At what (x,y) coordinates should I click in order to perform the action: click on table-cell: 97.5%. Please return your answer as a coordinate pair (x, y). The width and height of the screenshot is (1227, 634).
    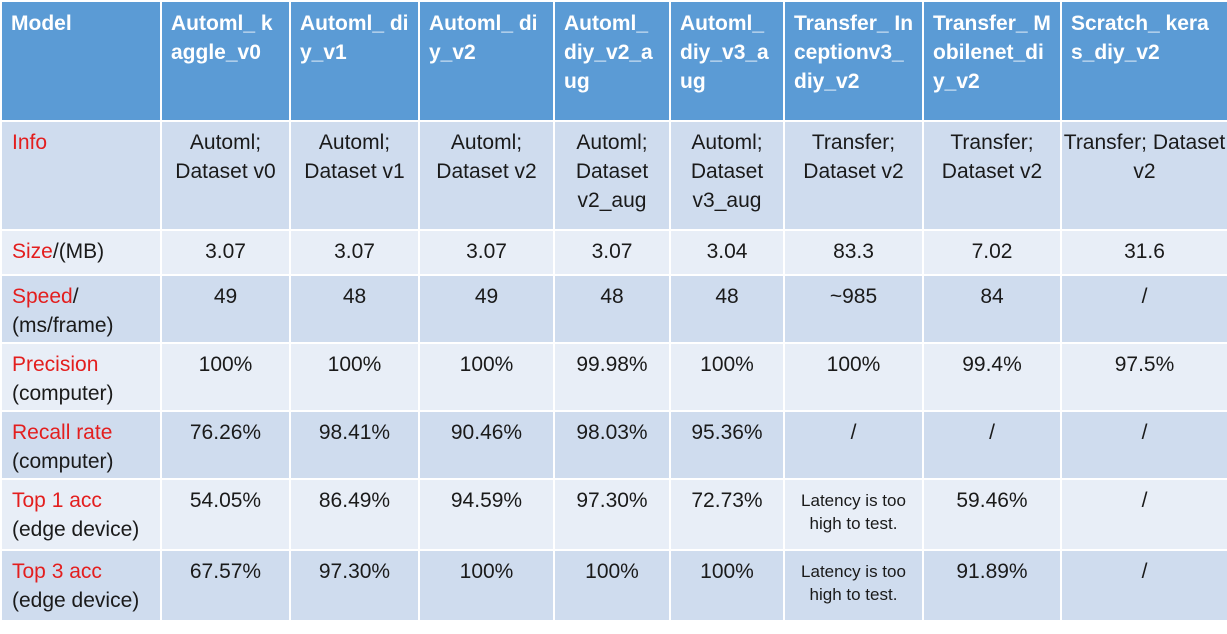
    Looking at the image, I should click on (1143, 377).